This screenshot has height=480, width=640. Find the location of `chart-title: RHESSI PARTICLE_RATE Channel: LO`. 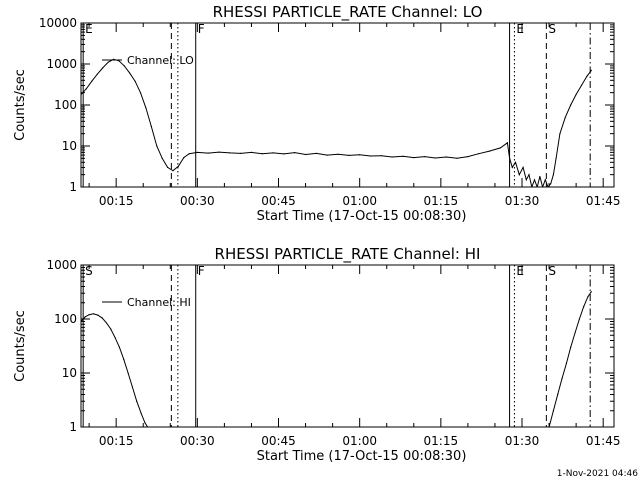

chart-title: RHESSI PARTICLE_RATE Channel: LO is located at coordinates (348, 12).